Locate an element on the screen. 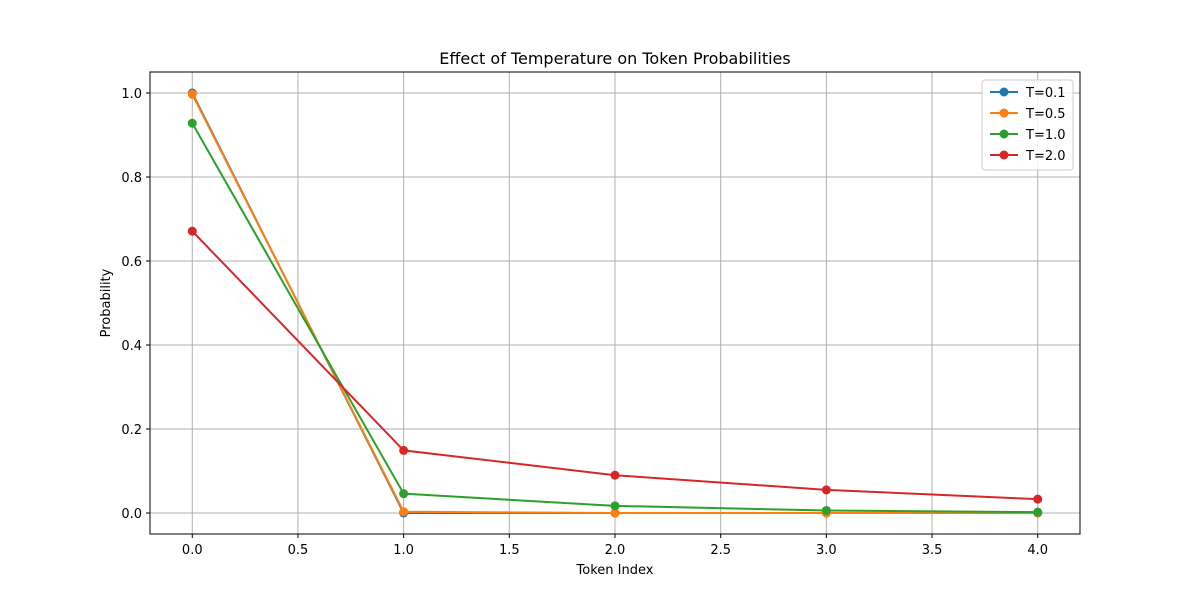  x-tick-label: 2.5 is located at coordinates (720, 550).